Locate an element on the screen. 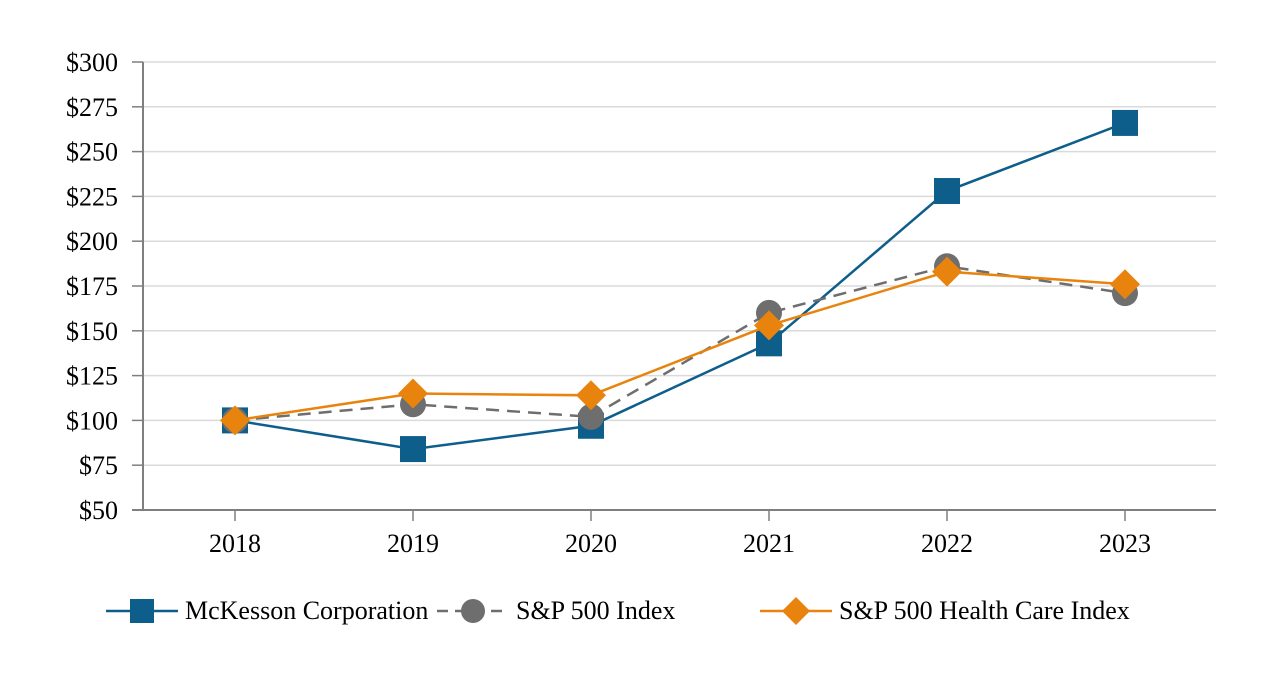  y-axis-label: $175 is located at coordinates (92, 286).